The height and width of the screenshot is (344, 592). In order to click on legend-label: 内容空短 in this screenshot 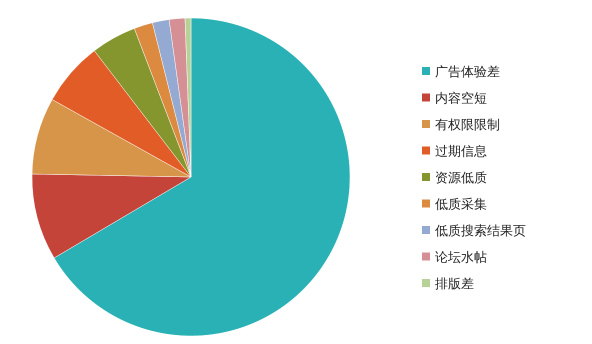, I will do `click(461, 98)`.